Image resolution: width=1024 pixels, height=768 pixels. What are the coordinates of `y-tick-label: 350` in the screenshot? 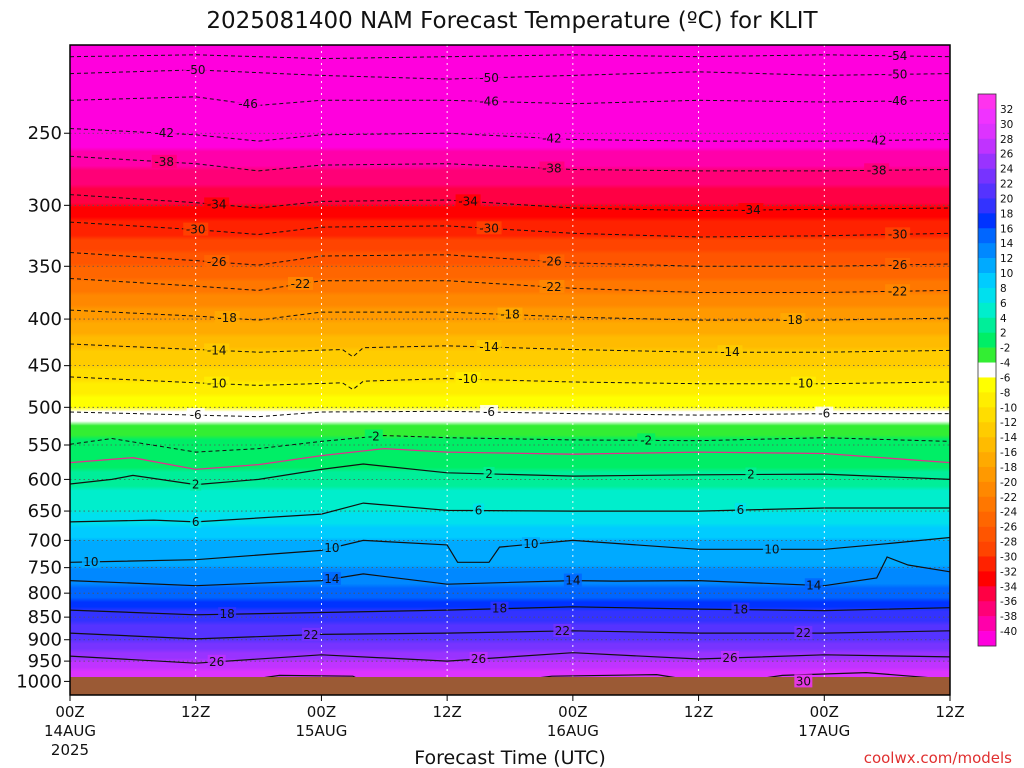 It's located at (45, 266).